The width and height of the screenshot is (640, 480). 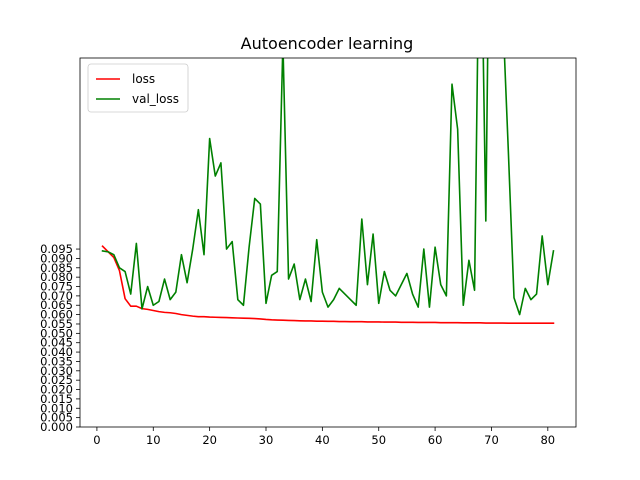 What do you see at coordinates (56, 305) in the screenshot?
I see `y-tick-label: 0.065` at bounding box center [56, 305].